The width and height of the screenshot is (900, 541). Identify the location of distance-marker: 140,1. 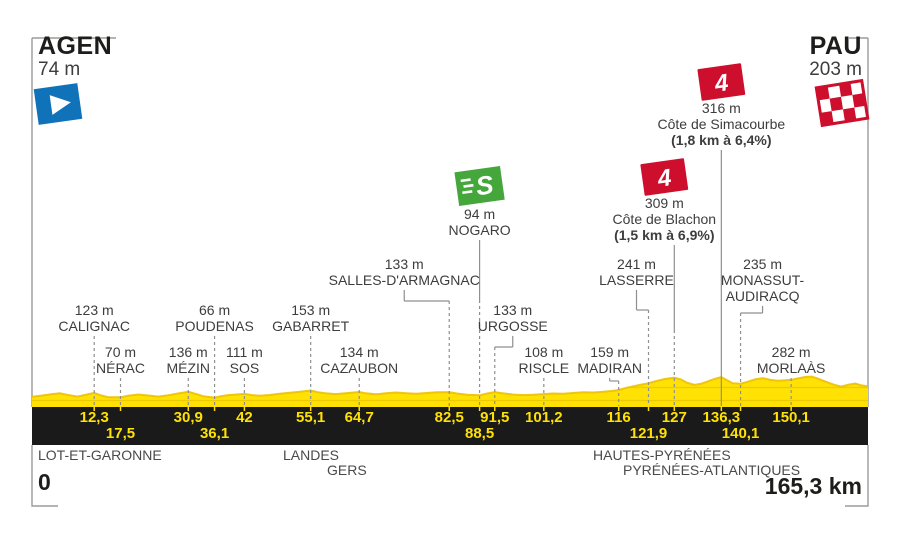
(740, 433).